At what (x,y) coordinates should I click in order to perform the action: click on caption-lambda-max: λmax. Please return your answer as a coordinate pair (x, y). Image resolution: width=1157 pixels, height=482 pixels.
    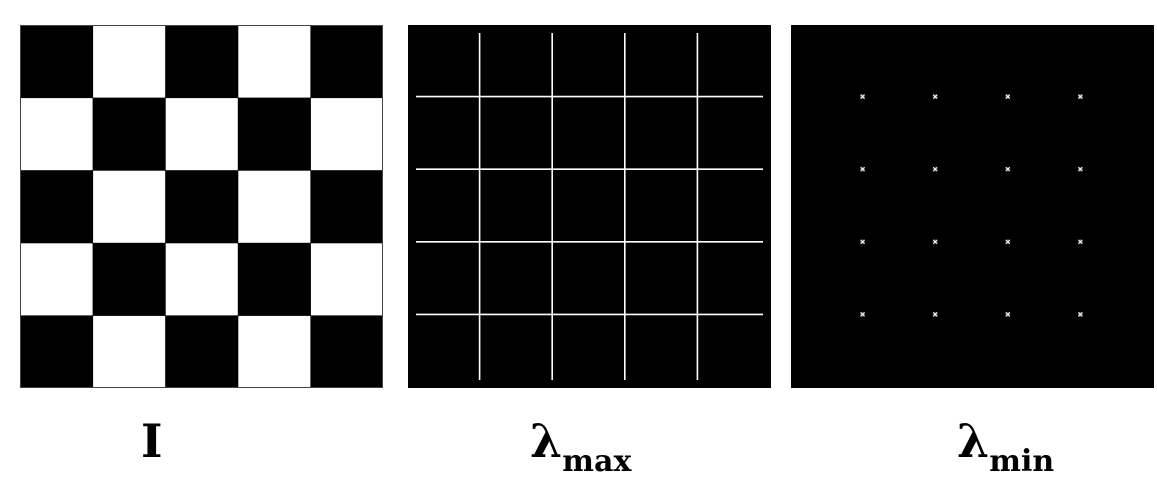
    Looking at the image, I should click on (580, 448).